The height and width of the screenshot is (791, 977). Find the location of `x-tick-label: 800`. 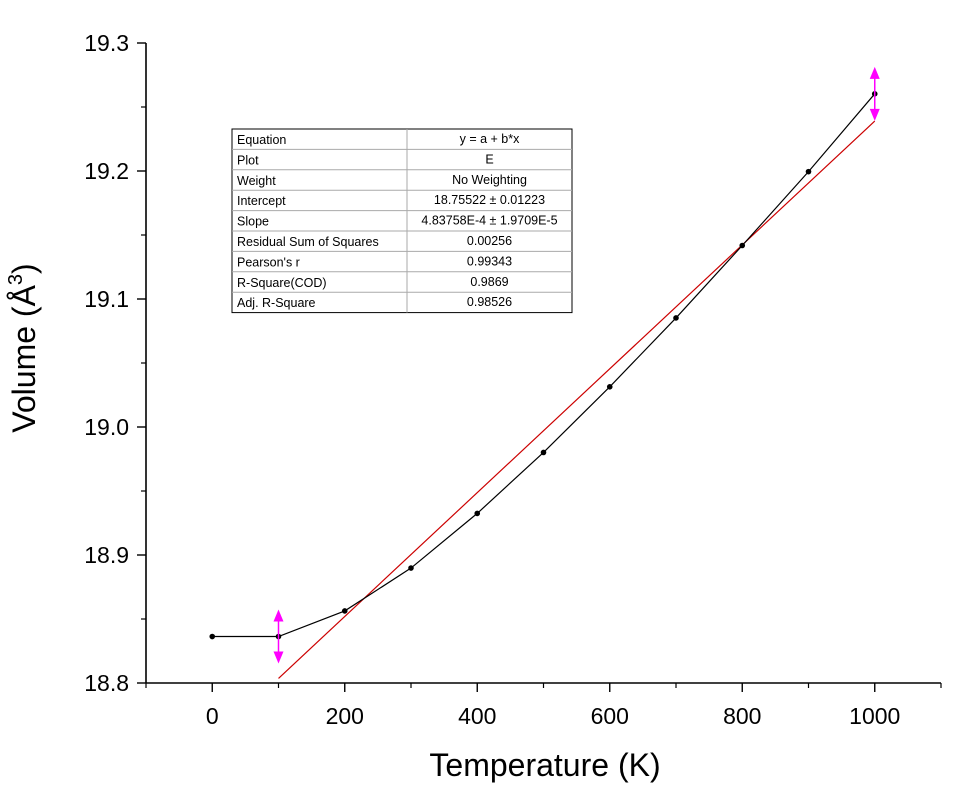

x-tick-label: 800 is located at coordinates (742, 716).